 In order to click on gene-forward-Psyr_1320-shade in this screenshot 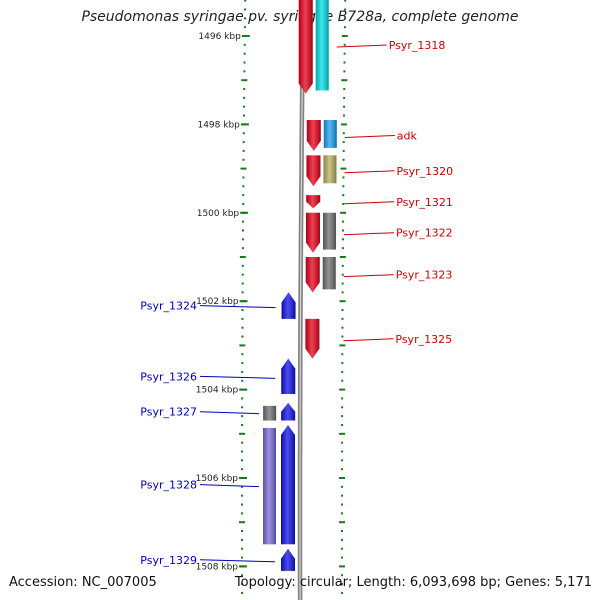, I will do `click(313, 171)`.